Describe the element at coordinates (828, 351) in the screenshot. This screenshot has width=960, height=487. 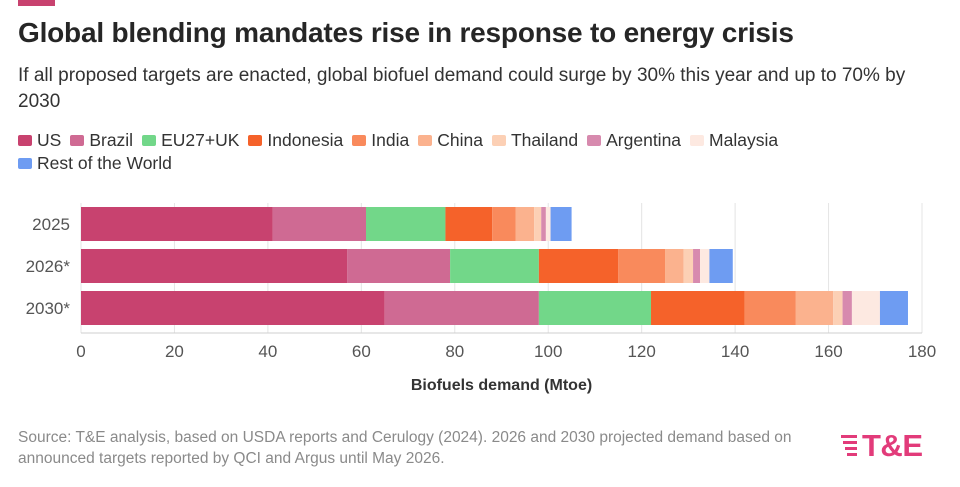
I see `x-tick-label: 160` at that location.